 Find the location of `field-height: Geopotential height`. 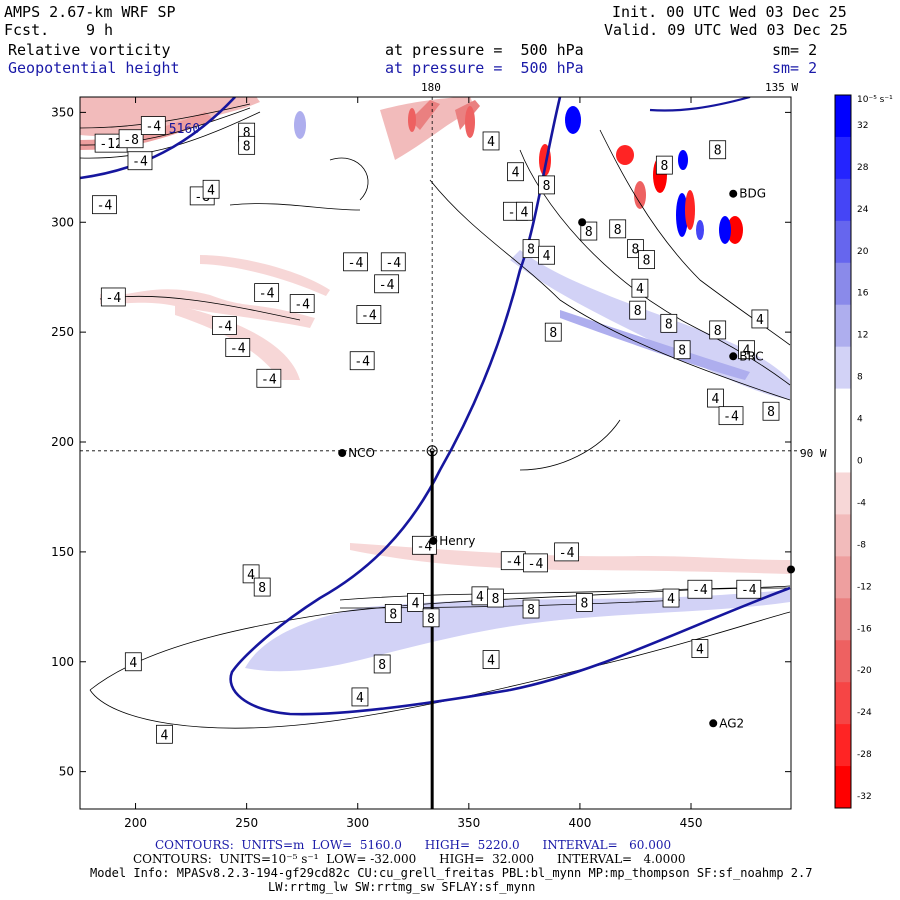

field-height: Geopotential height is located at coordinates (94, 68).